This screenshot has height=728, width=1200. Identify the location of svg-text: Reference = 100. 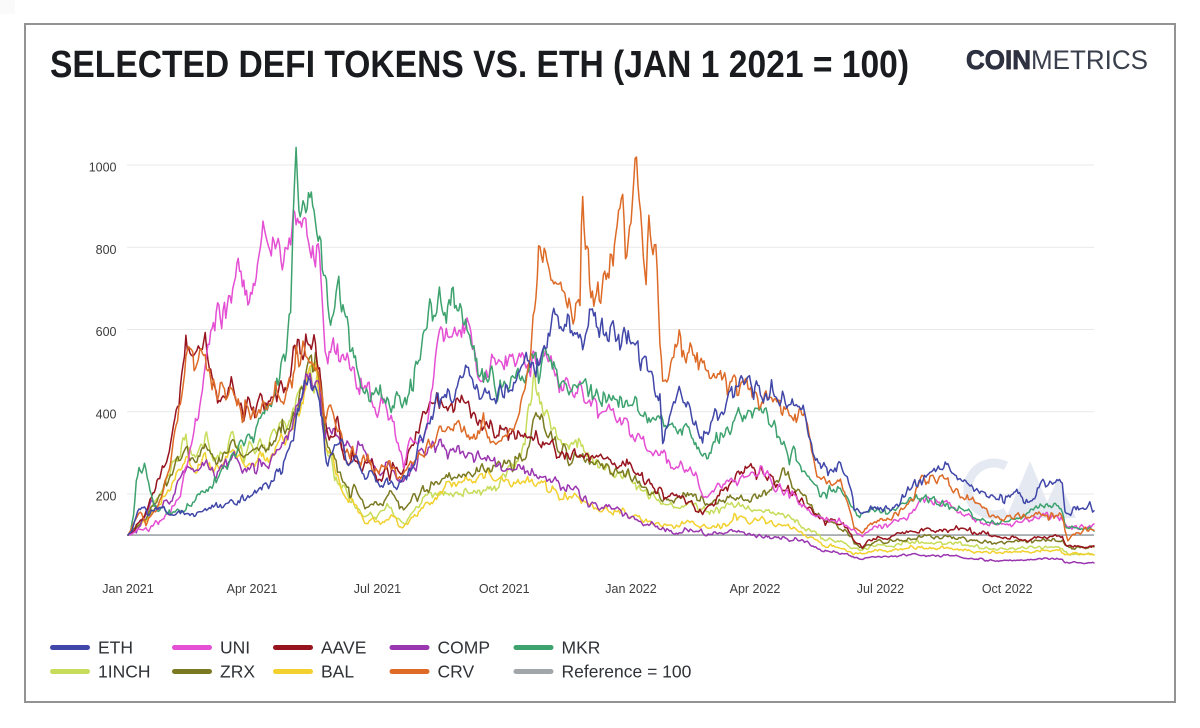
(627, 672).